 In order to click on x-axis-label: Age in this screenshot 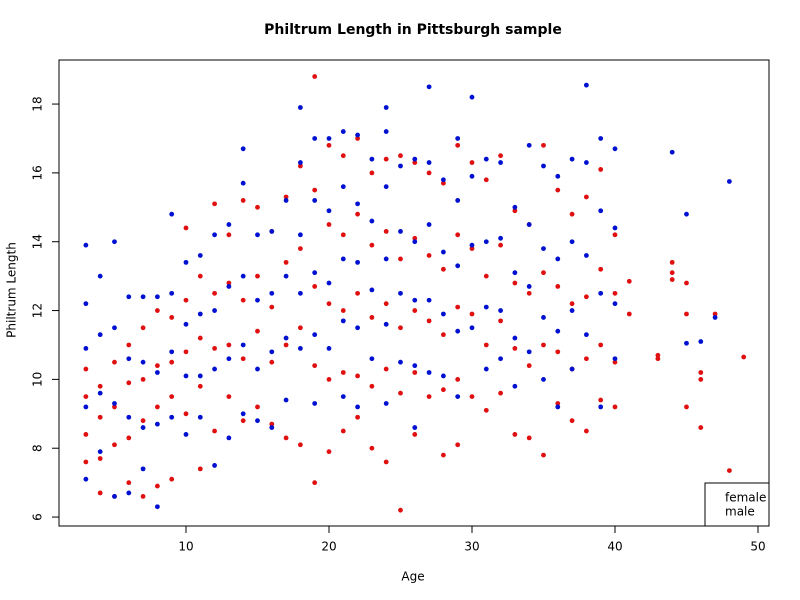, I will do `click(412, 577)`.